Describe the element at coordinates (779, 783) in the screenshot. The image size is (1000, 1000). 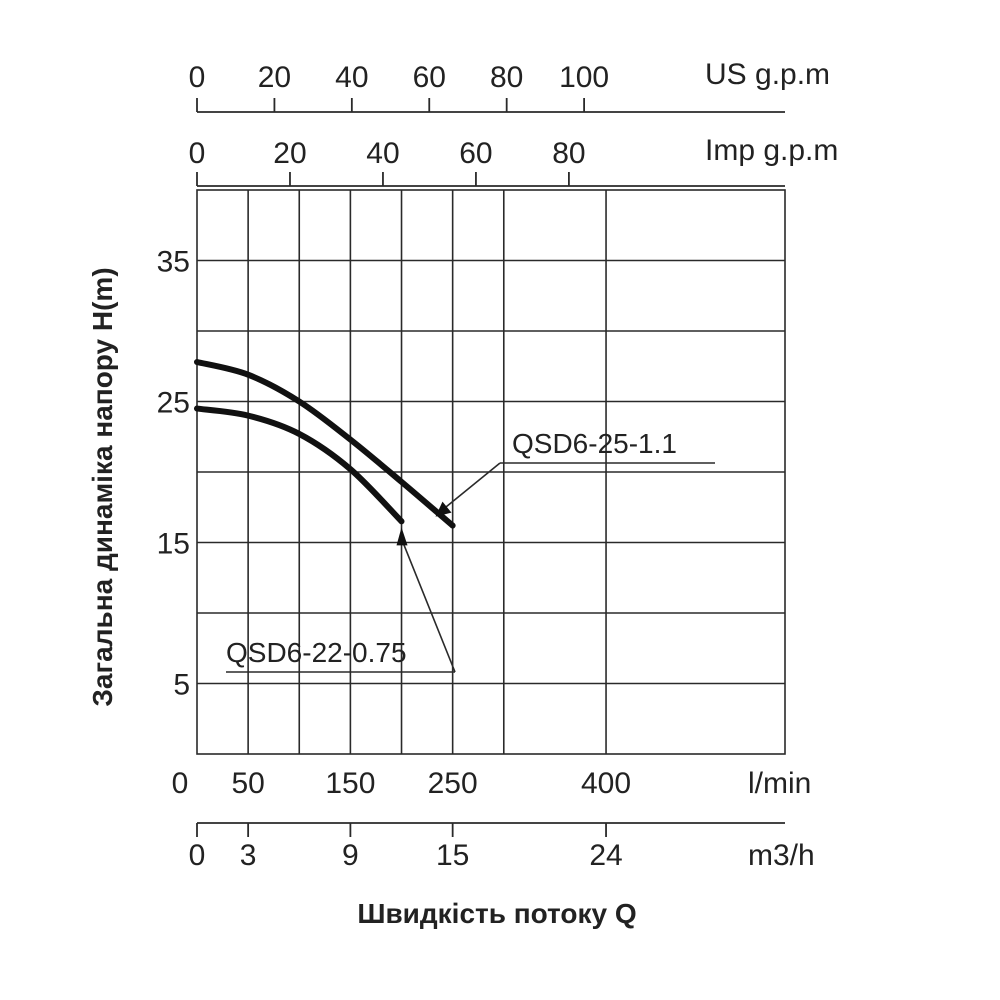
I see `l-min-unit-label: l/min` at that location.